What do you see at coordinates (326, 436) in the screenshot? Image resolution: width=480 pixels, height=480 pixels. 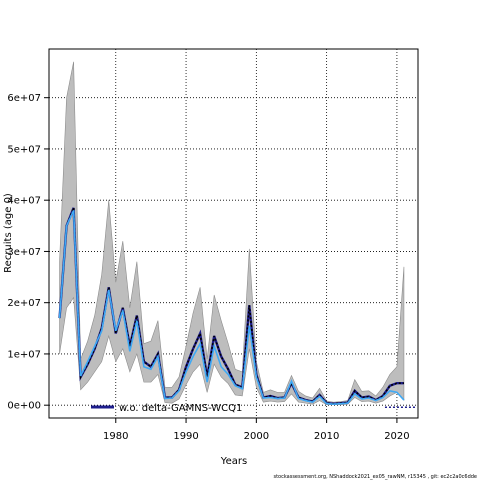 I see `x-tick-label: 2010` at bounding box center [326, 436].